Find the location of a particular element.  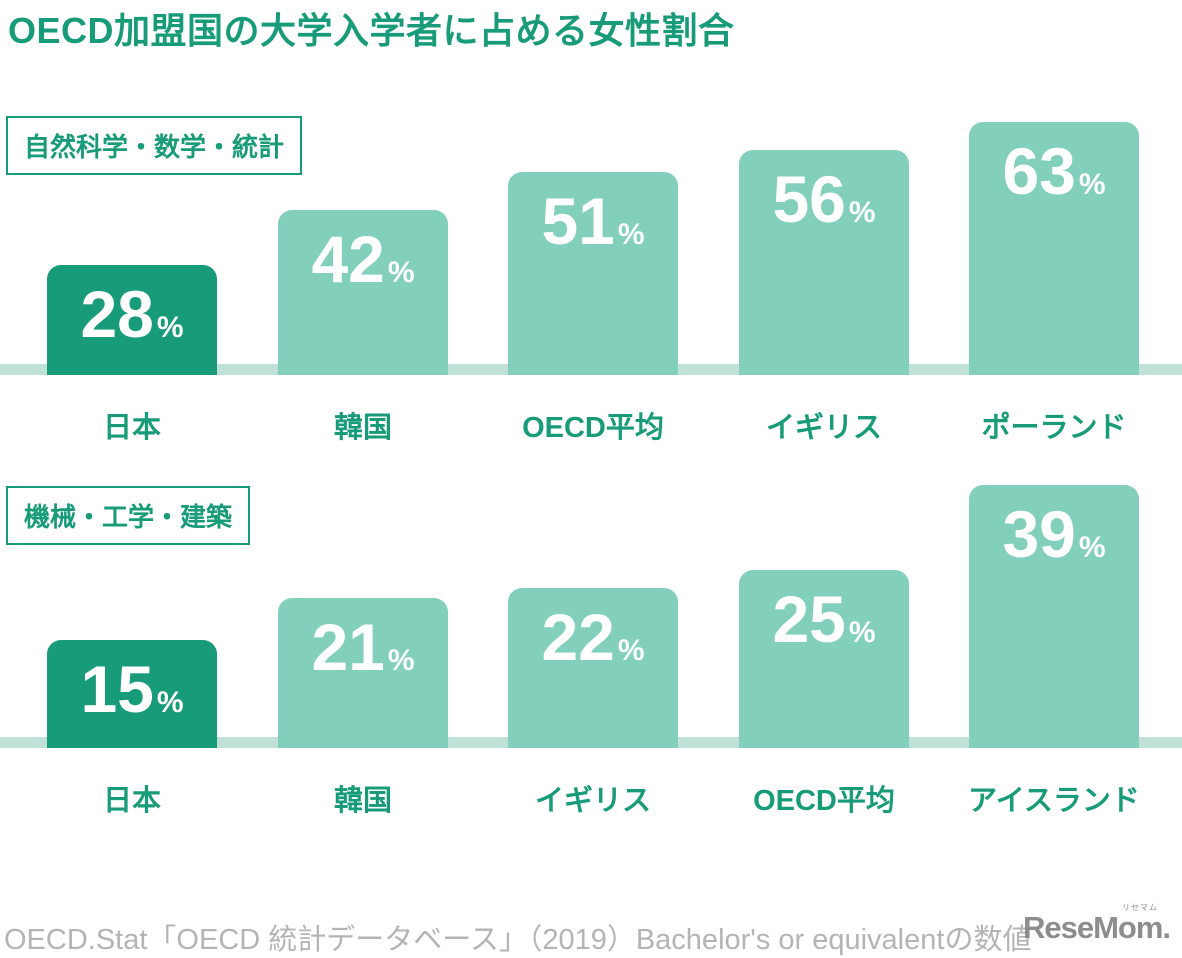

bar-日本: 28% is located at coordinates (132, 320).